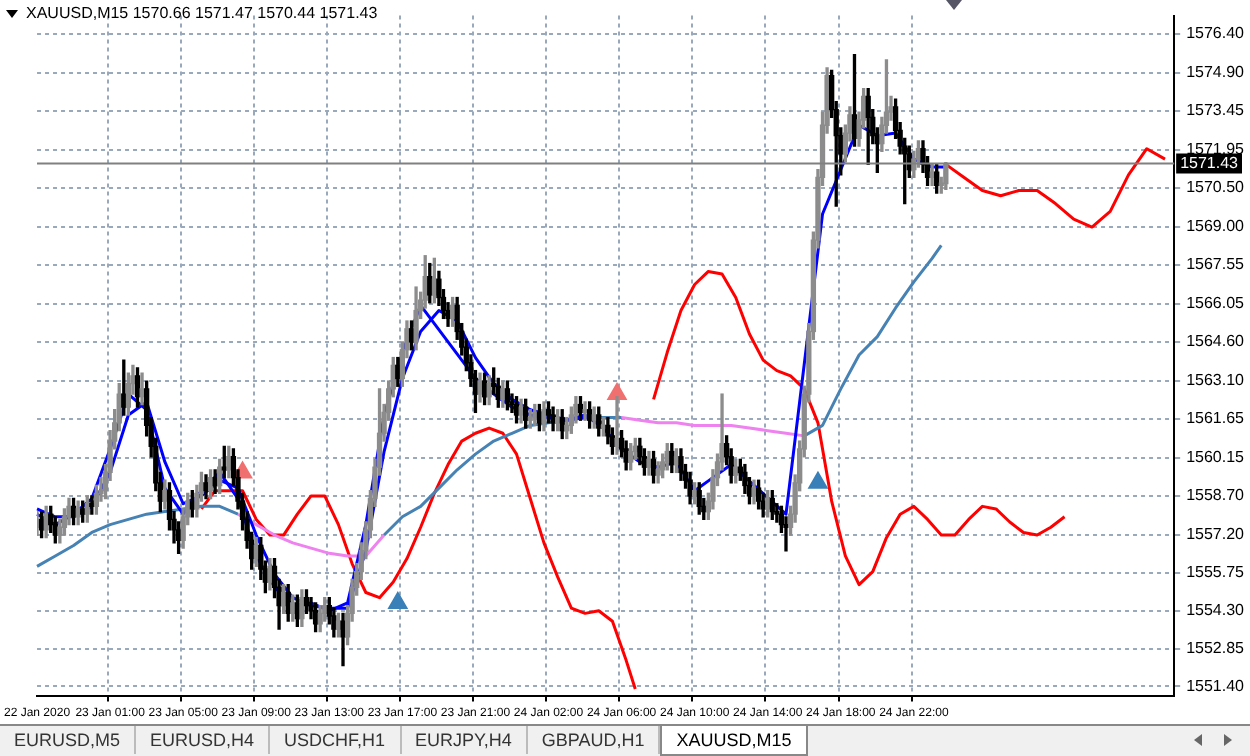  I want to click on y-tick-label: 1569.00, so click(1216, 226).